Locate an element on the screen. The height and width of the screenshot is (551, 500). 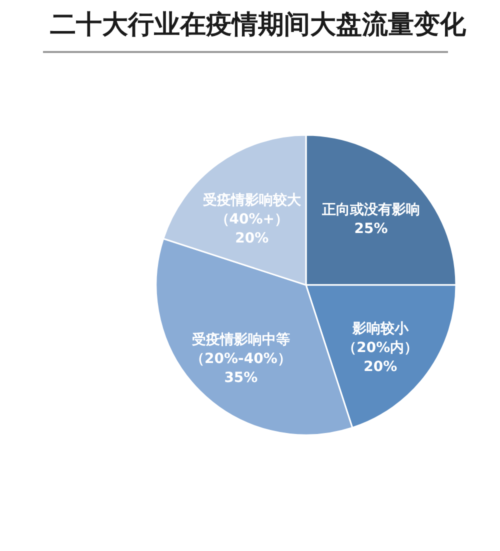
chart-title: 二十大行业在疫情期间大盘流量变化 is located at coordinates (258, 25).